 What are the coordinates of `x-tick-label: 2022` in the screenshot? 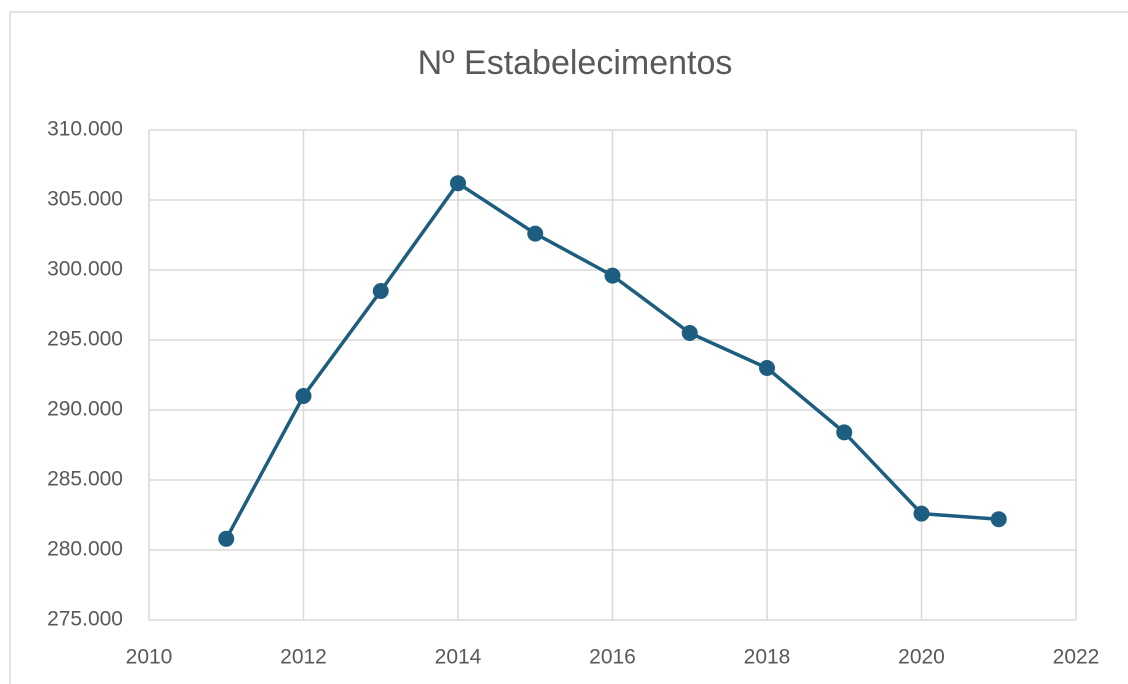 It's located at (1076, 657).